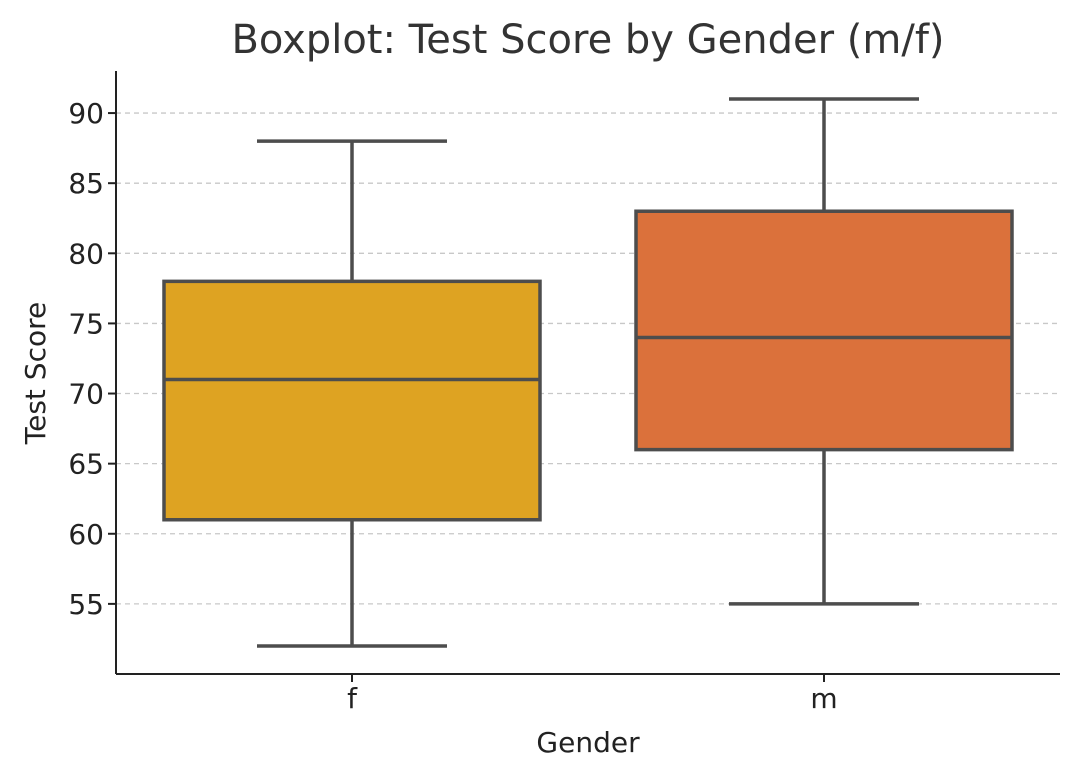 The height and width of the screenshot is (780, 1080). What do you see at coordinates (86, 323) in the screenshot?
I see `y-tick-label-4: 75` at bounding box center [86, 323].